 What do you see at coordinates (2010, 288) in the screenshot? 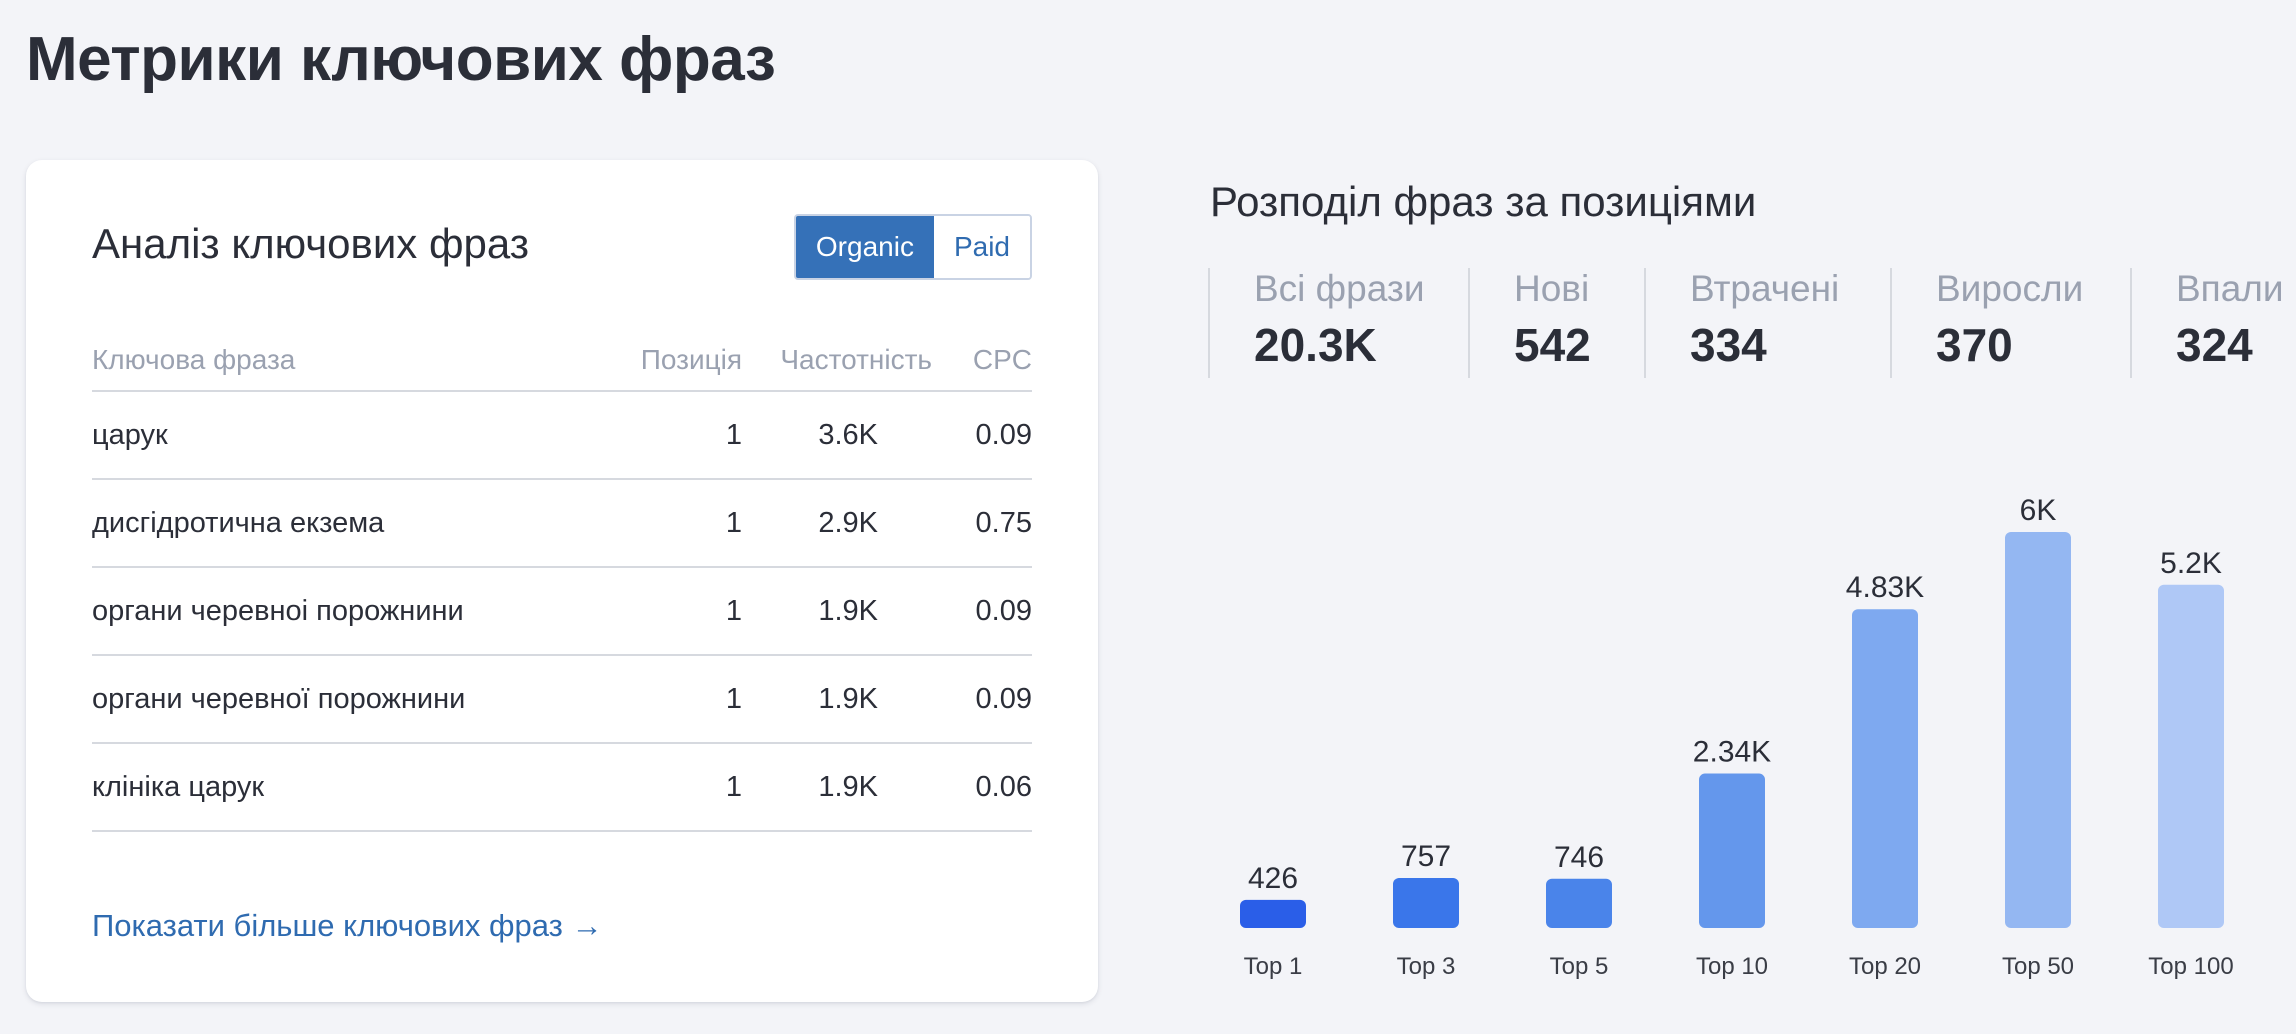
I see `stat-label: Виросли` at bounding box center [2010, 288].